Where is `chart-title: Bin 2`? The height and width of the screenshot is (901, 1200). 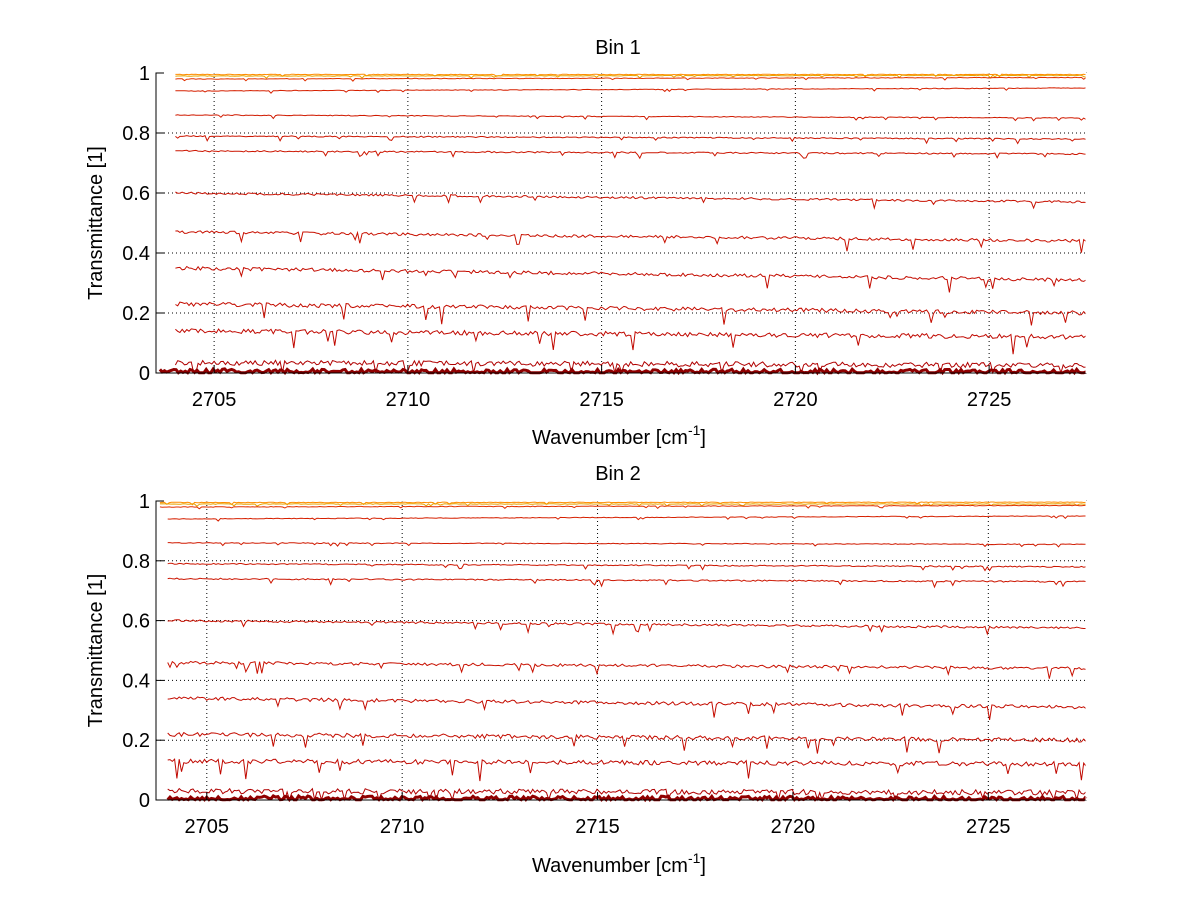
chart-title: Bin 2 is located at coordinates (618, 474).